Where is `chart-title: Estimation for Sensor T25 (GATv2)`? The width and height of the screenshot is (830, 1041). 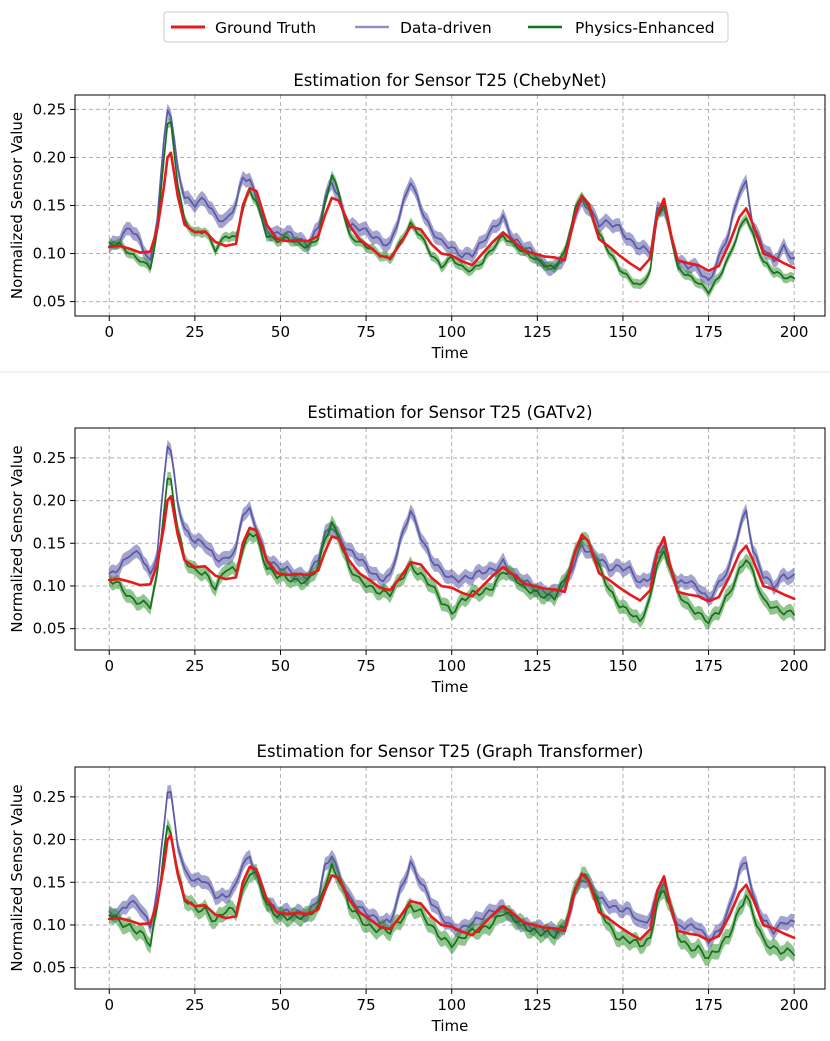 chart-title: Estimation for Sensor T25 (GATv2) is located at coordinates (449, 412).